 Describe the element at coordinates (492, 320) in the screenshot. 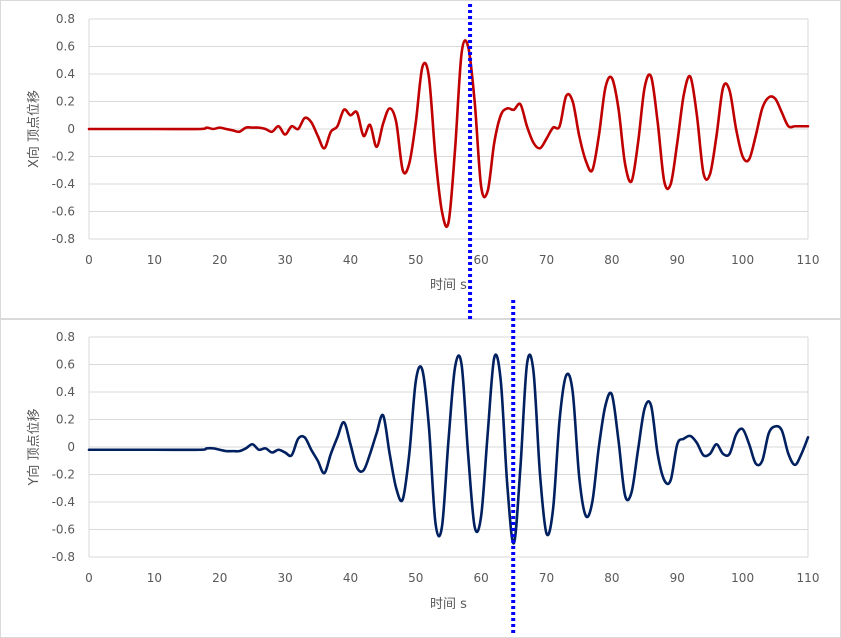

I see `marker-lines` at that location.